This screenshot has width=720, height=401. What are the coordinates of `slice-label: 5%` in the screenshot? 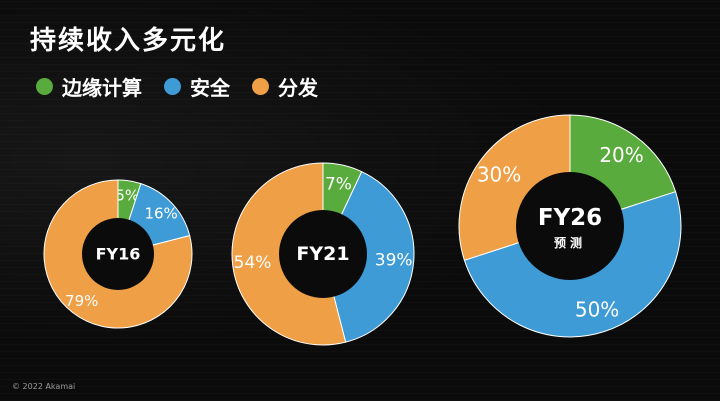 It's located at (127, 196).